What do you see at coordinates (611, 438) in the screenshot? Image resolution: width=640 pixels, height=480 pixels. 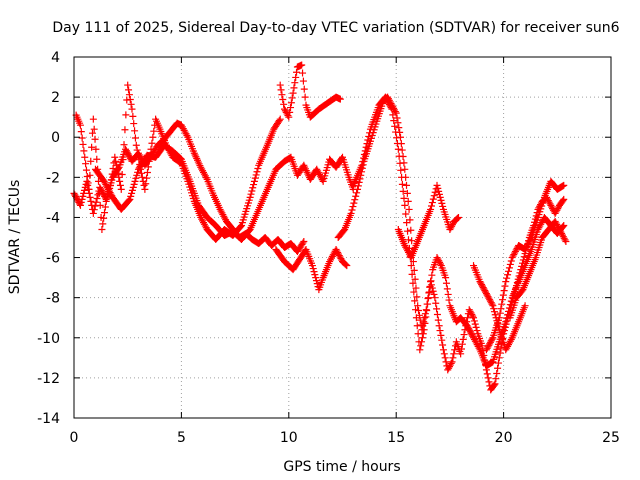 I see `x-tick-label: 25` at bounding box center [611, 438].